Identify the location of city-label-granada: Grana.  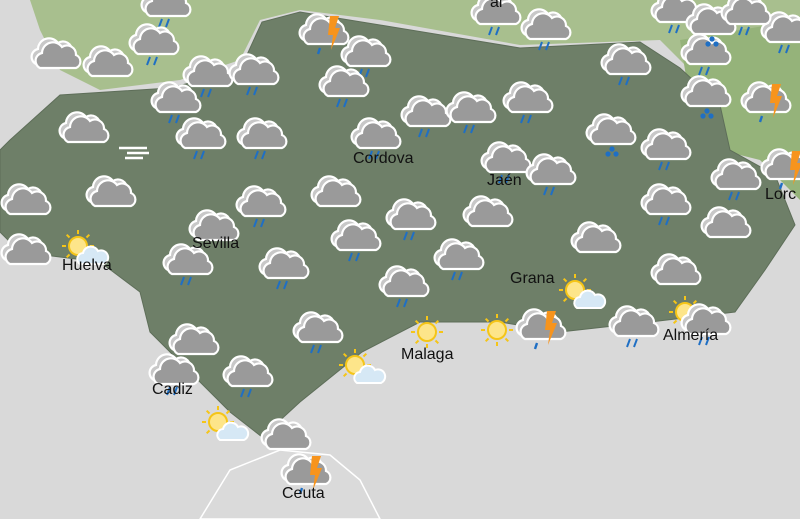
(532, 278).